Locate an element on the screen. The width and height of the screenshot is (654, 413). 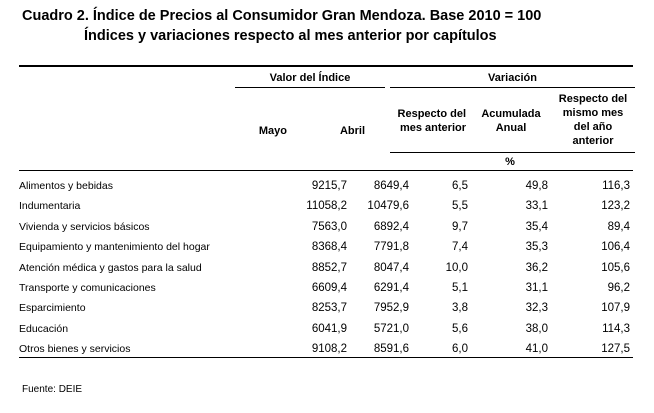
percent-upper-rule is located at coordinates (512, 152).